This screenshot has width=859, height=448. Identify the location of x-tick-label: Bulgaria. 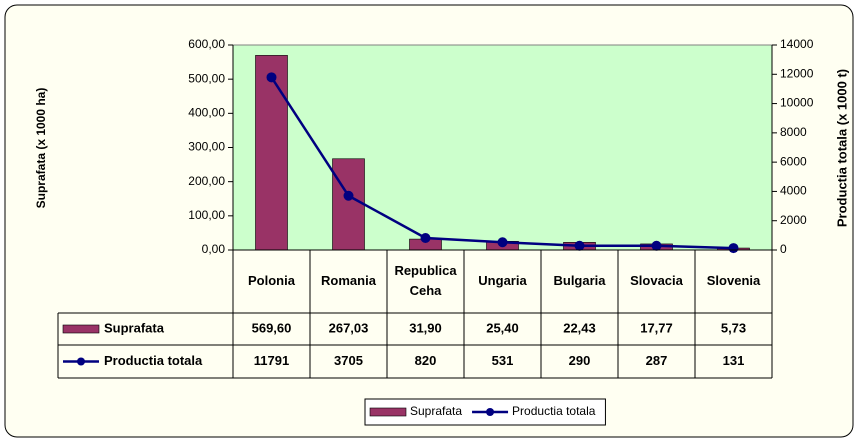
(579, 280).